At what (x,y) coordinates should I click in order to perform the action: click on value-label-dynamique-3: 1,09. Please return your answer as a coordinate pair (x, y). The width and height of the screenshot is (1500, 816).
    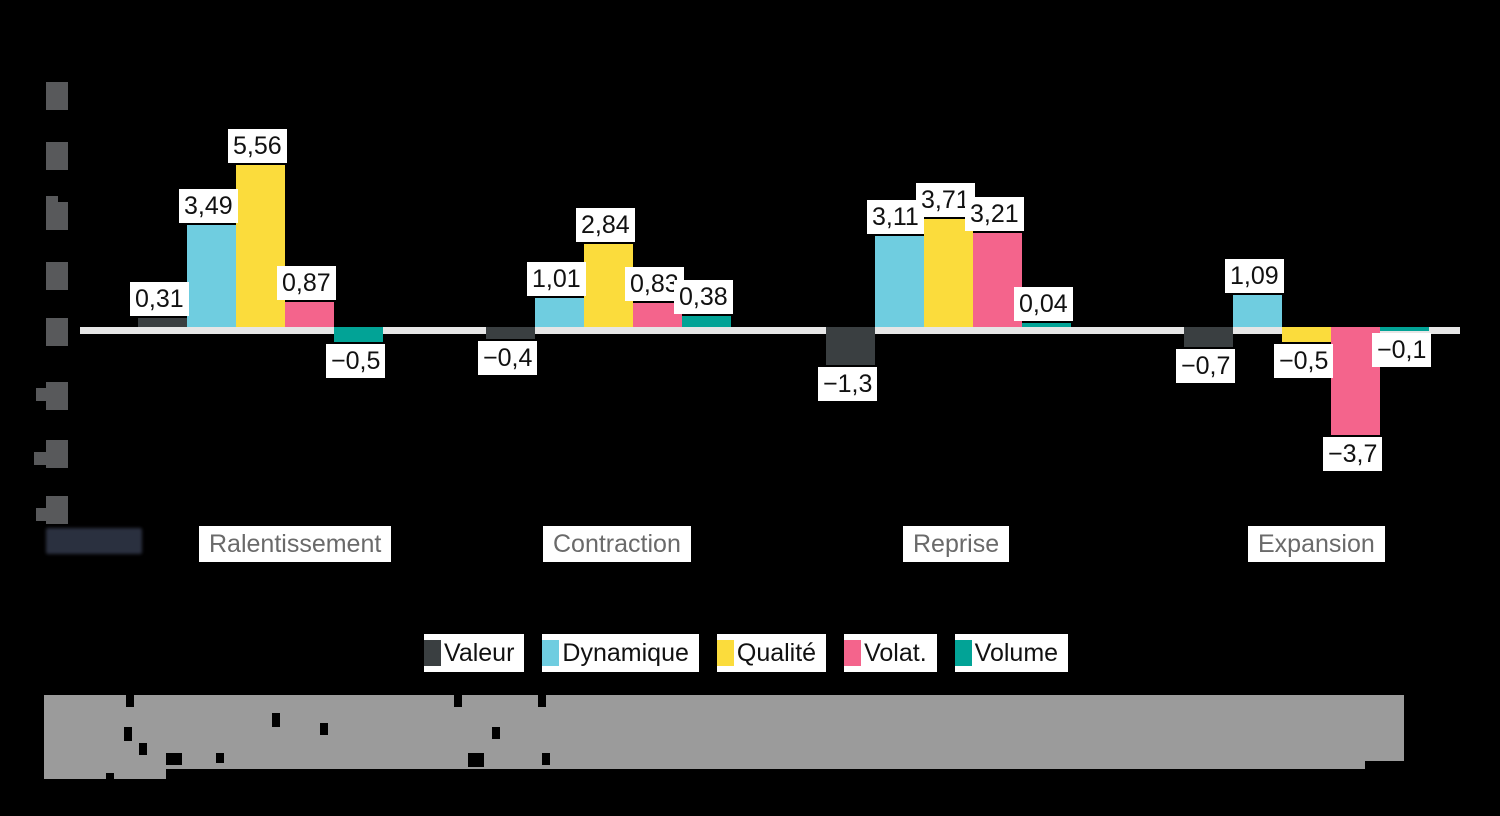
    Looking at the image, I should click on (1254, 276).